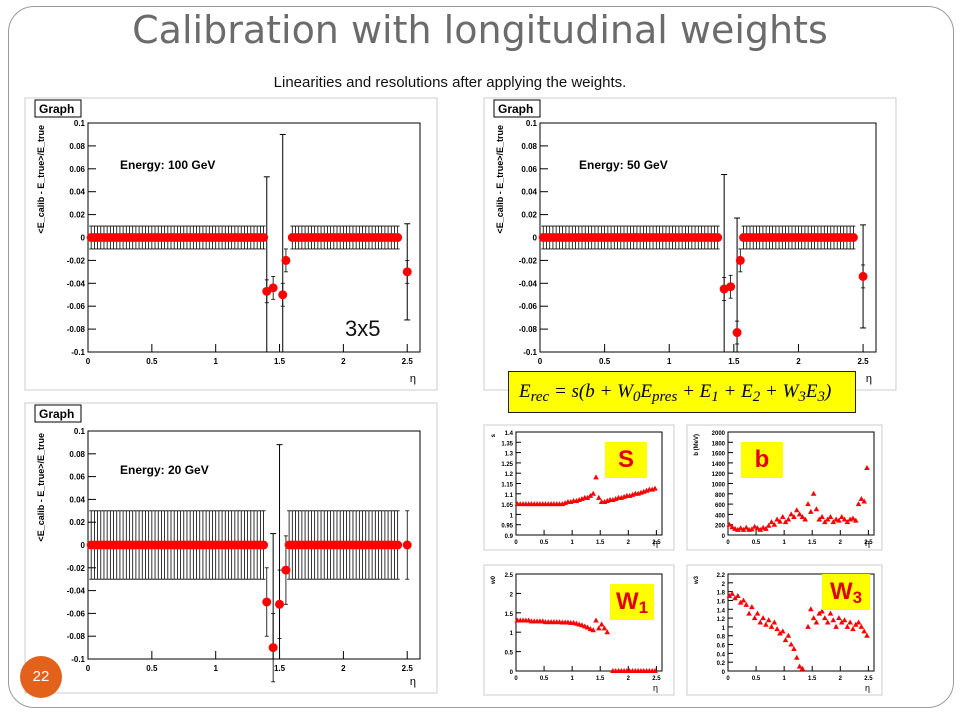 The image size is (960, 720). I want to click on x-tick-label: 1.5, so click(280, 361).